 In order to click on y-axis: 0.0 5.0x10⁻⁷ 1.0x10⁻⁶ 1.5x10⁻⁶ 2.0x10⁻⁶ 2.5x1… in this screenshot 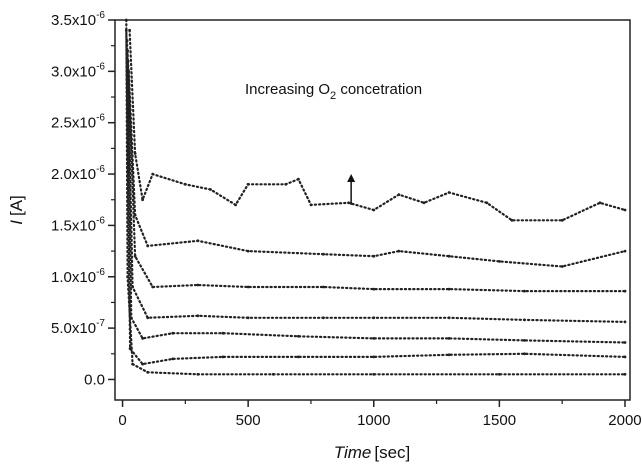, I will do `click(83, 199)`.